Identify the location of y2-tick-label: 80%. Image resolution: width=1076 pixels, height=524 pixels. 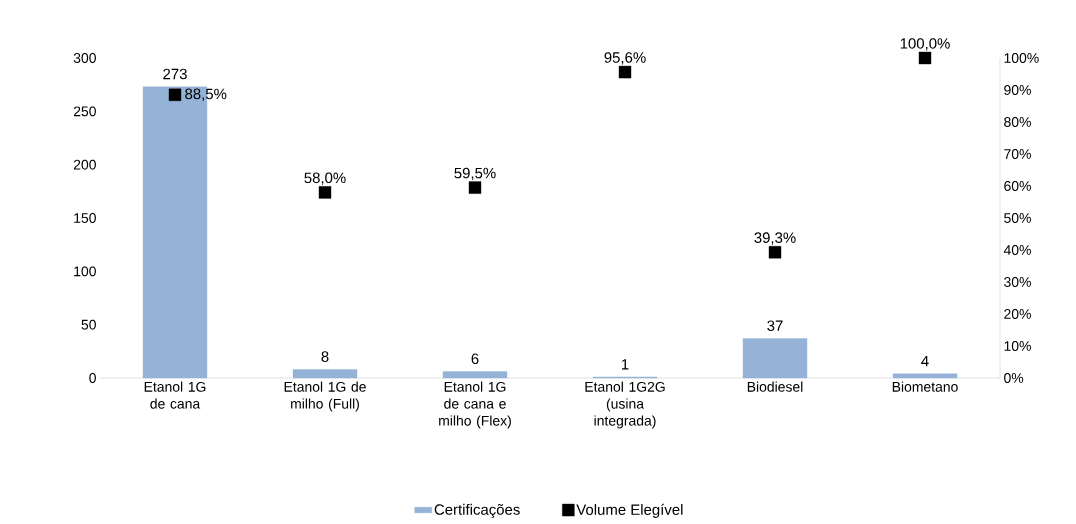
(1017, 122).